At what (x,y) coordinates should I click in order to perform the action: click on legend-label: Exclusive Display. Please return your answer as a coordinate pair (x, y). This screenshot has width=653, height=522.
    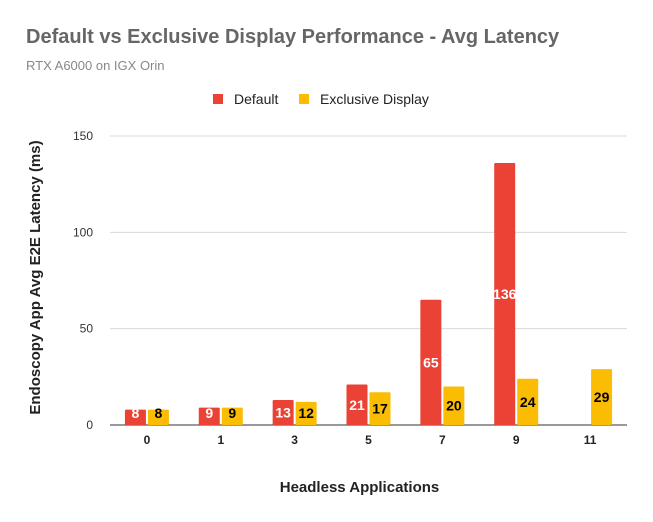
    Looking at the image, I should click on (374, 99).